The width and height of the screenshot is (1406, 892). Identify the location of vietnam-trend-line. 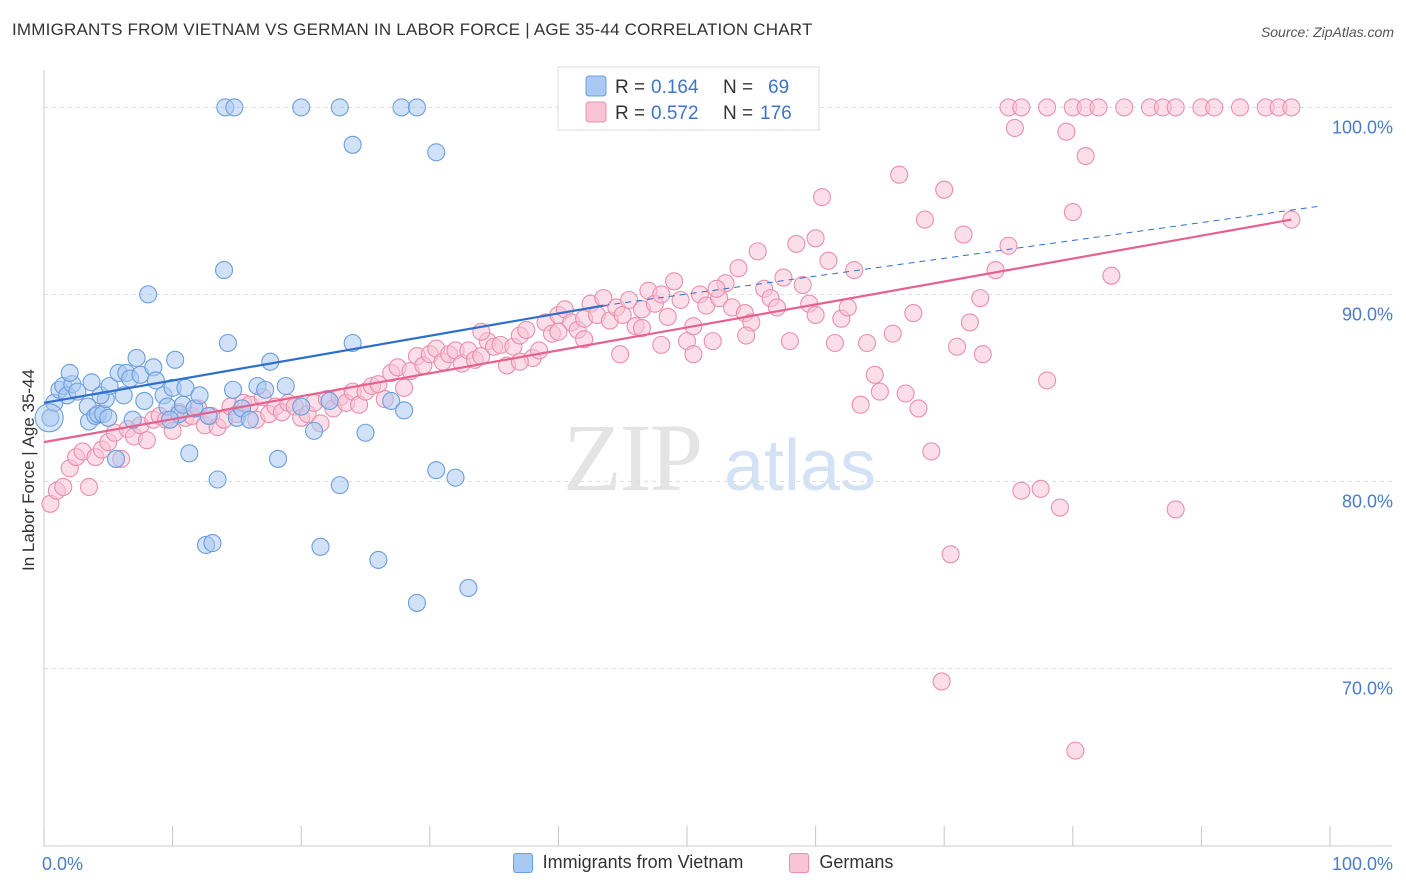
(323, 354).